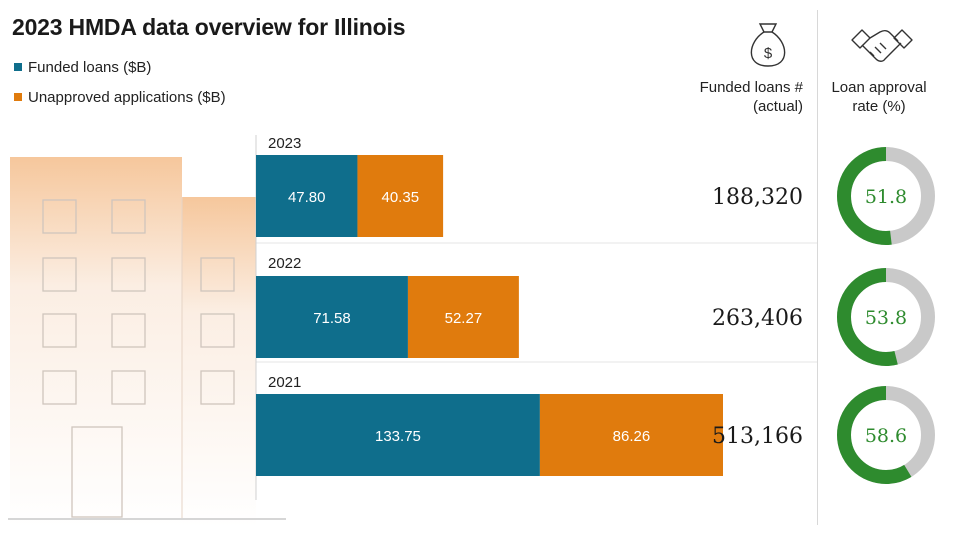 This screenshot has height=535, width=966. I want to click on year-label: 2021, so click(284, 382).